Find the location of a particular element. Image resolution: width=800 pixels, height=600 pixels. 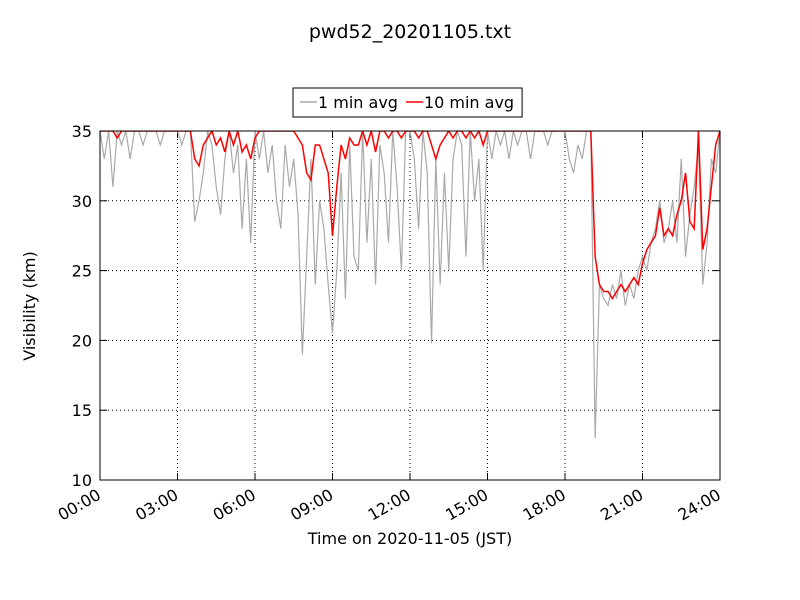

y-tick-label: 30 is located at coordinates (82, 201).